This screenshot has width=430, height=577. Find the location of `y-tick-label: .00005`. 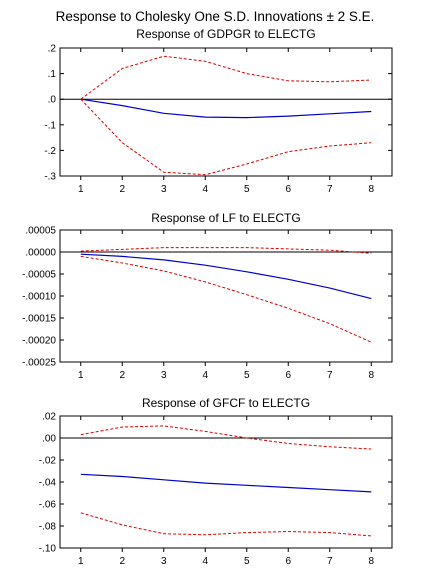

y-tick-label: .00005 is located at coordinates (40, 231).